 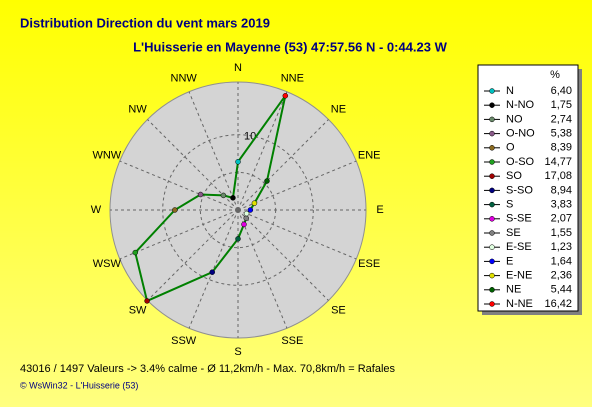 I want to click on legend-label: SE, so click(x=513, y=233).